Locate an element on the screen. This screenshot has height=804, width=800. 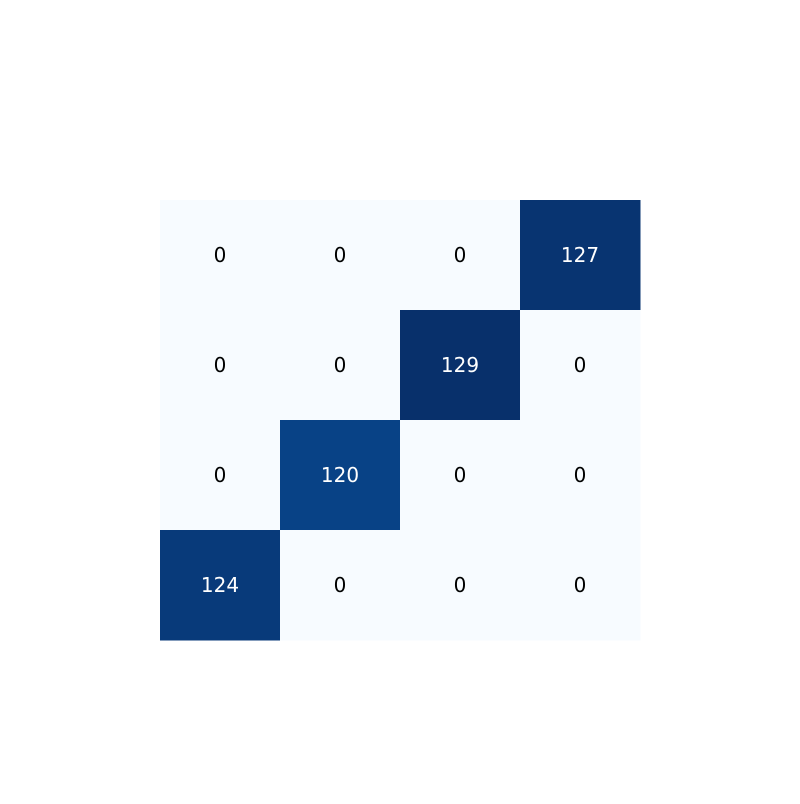
heatmap-cell-r3-c0 is located at coordinates (220, 585).